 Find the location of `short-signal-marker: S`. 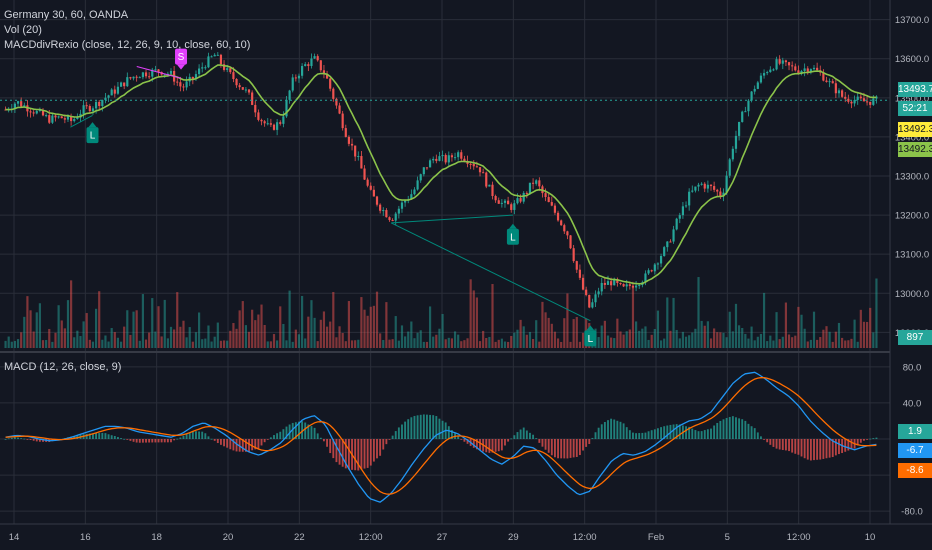

short-signal-marker: S is located at coordinates (181, 59).